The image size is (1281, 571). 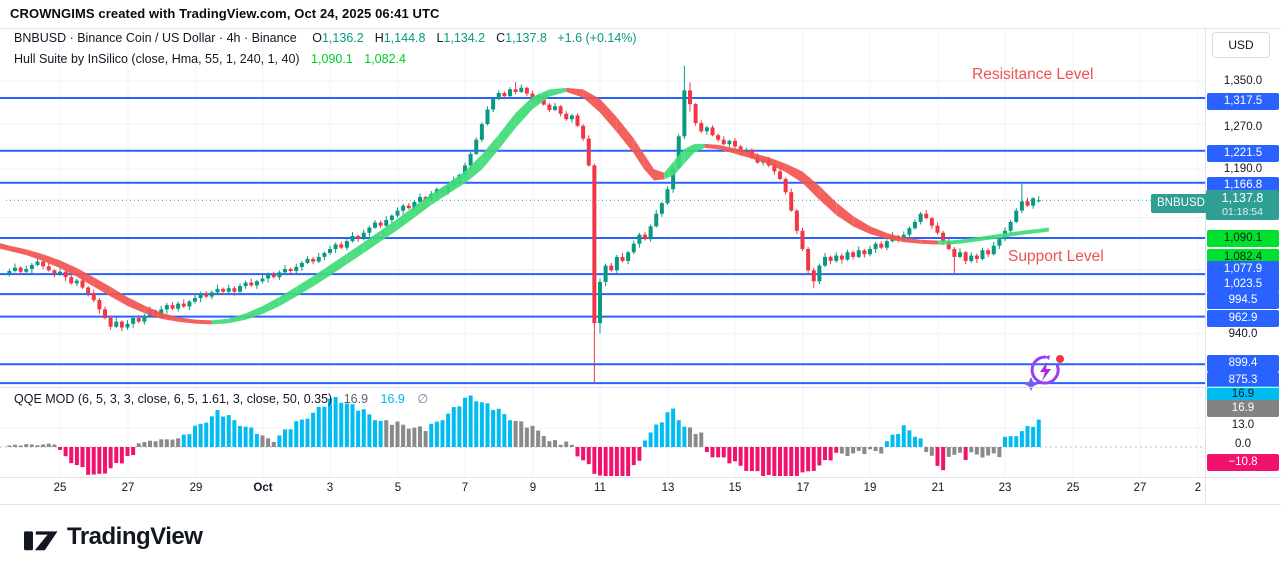 I want to click on time-axis-tick: 13, so click(x=668, y=488).